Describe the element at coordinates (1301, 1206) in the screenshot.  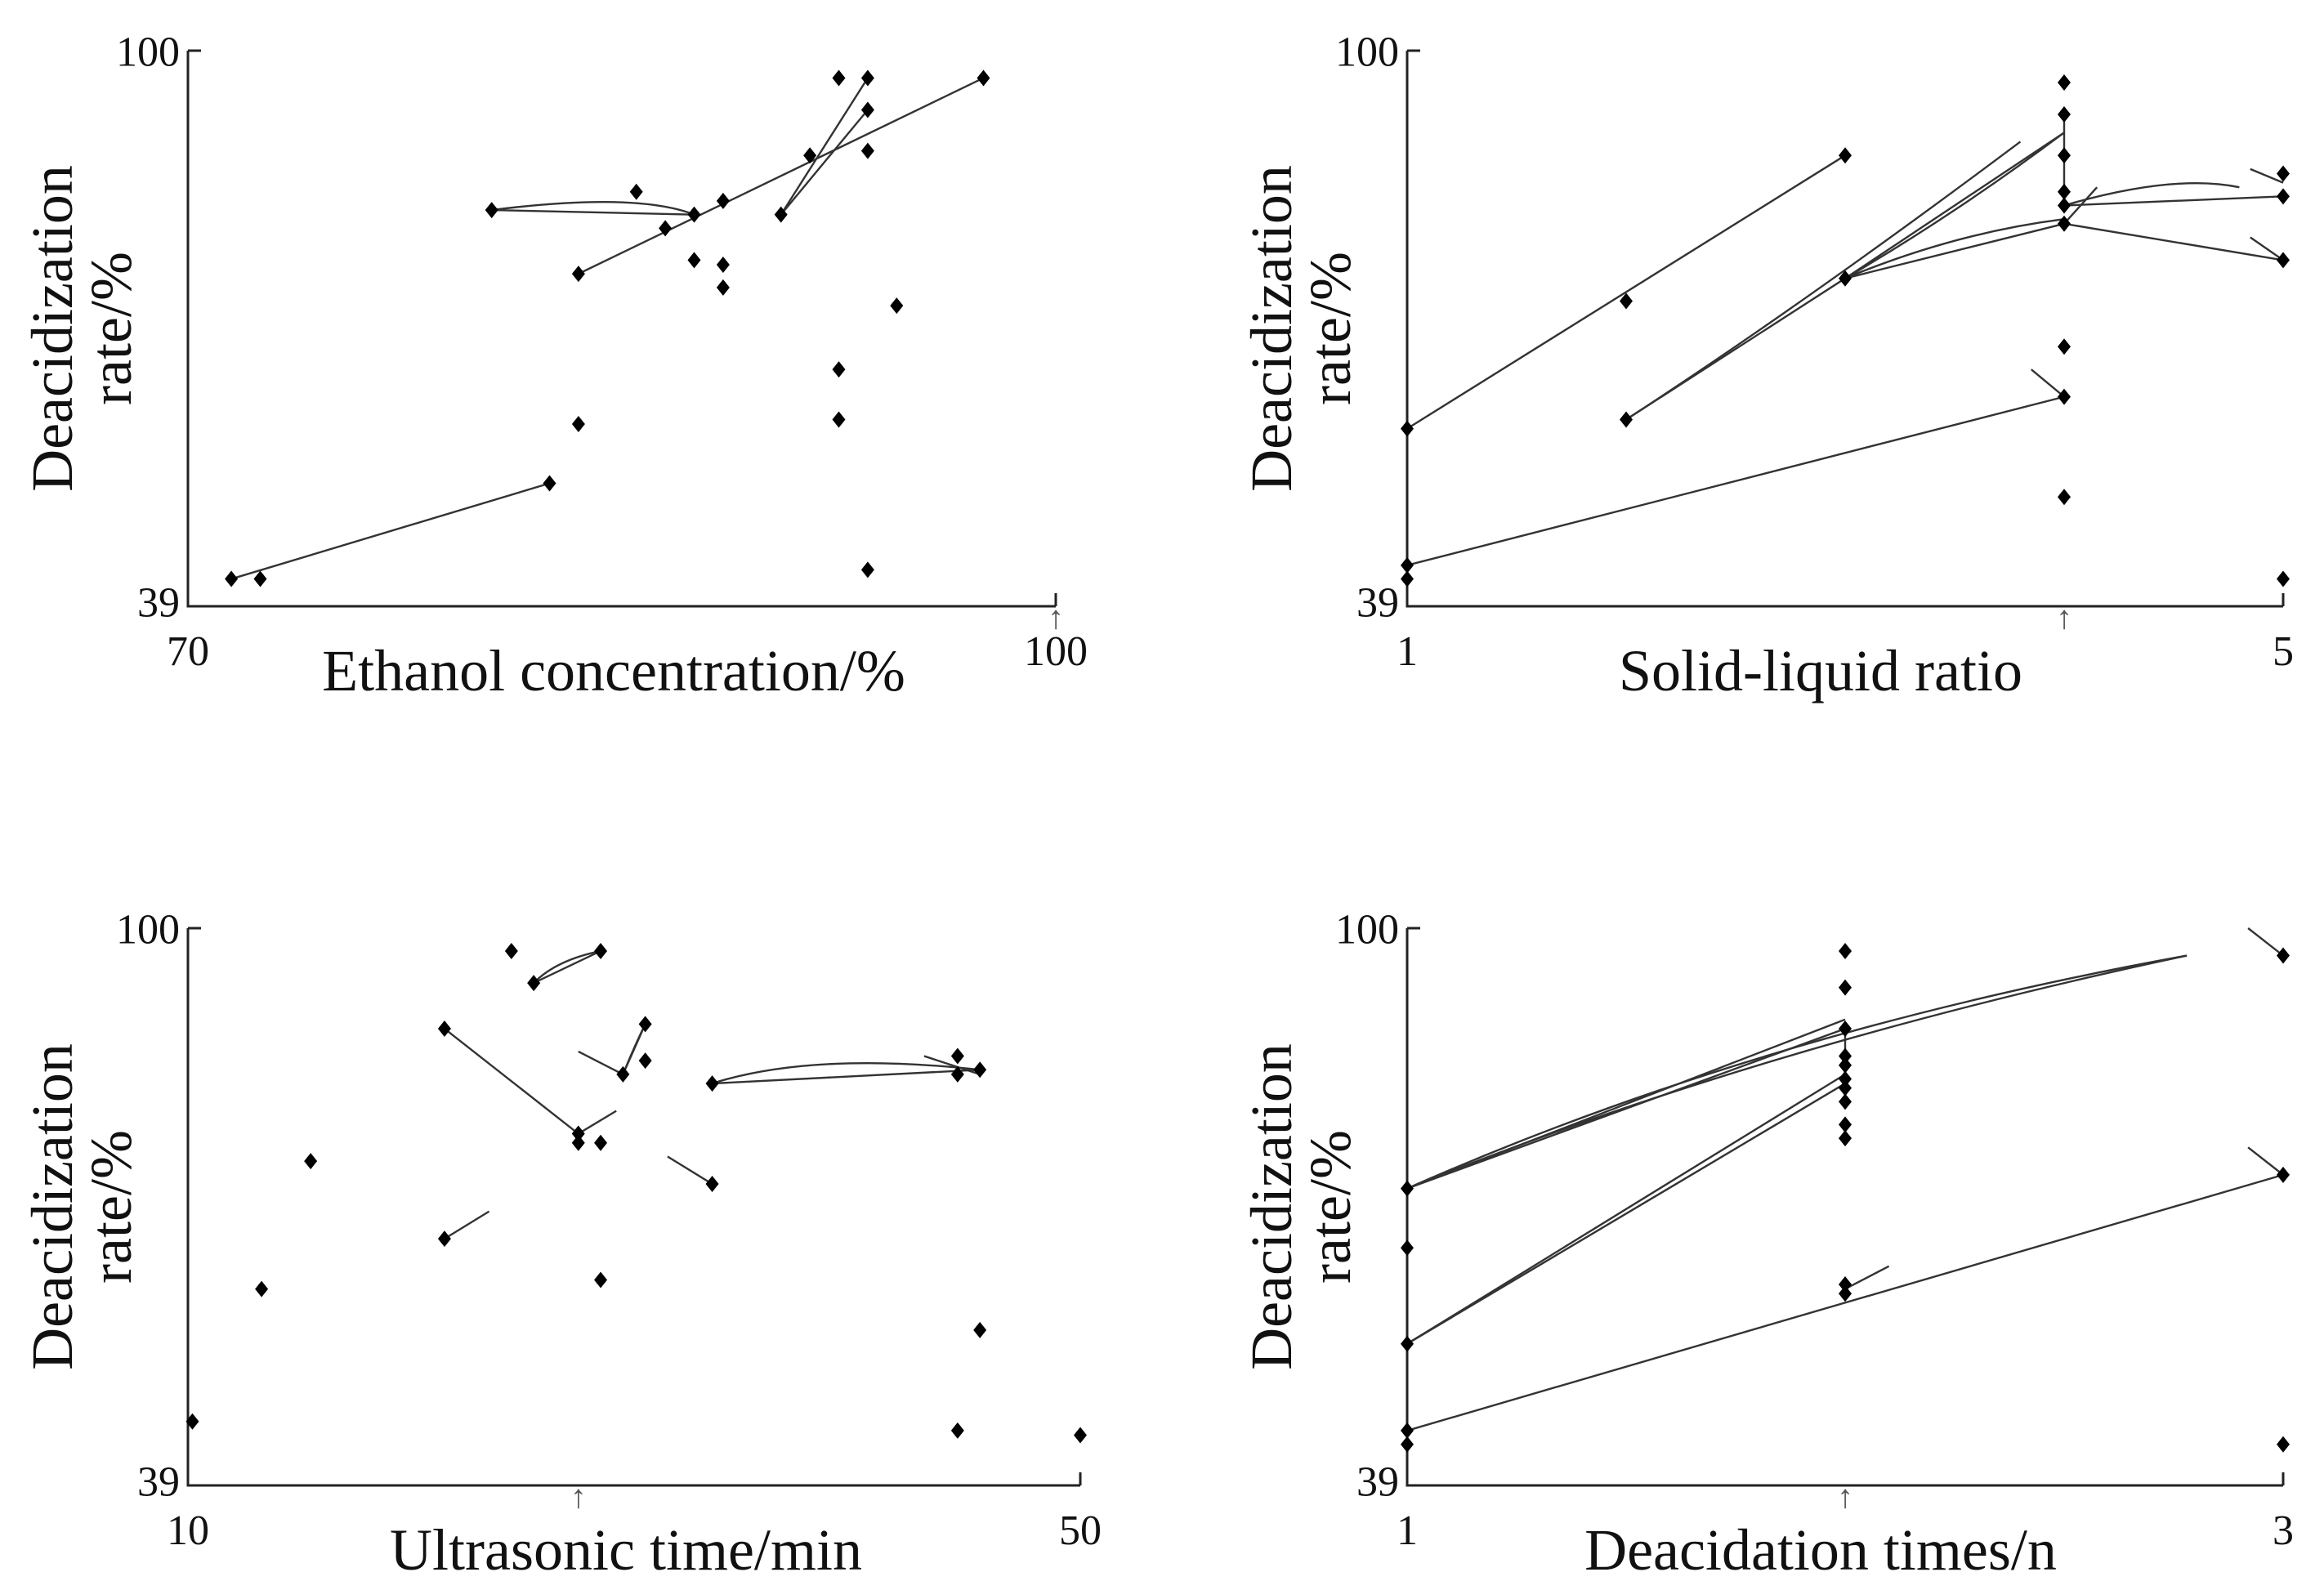
I see `y-axis-label: Deacidization rate/%` at that location.